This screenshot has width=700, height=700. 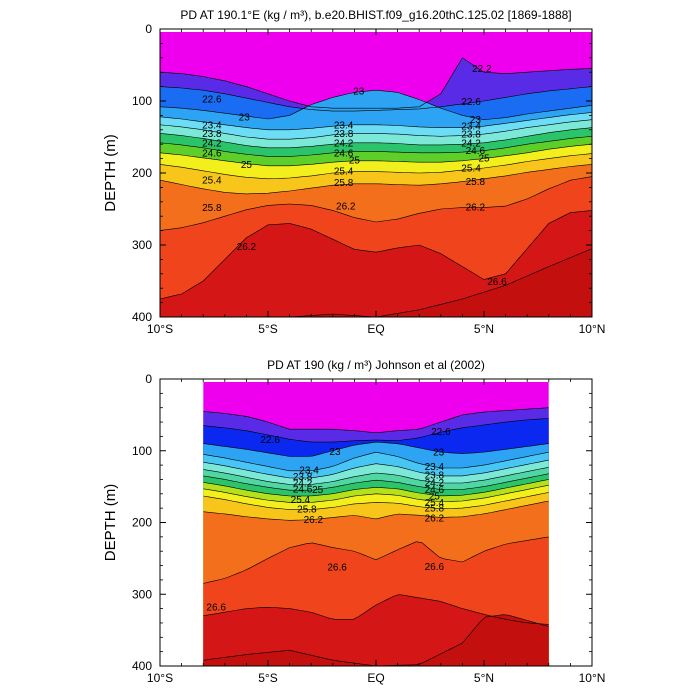 I want to click on contour-label: 22.2, so click(x=482, y=69).